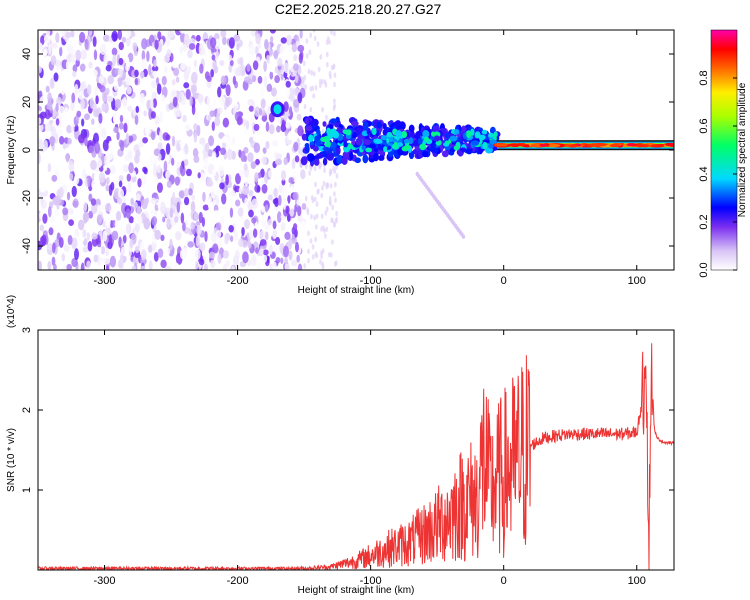 This screenshot has height=600, width=750. What do you see at coordinates (105, 581) in the screenshot?
I see `x-tick-label: -300` at bounding box center [105, 581].